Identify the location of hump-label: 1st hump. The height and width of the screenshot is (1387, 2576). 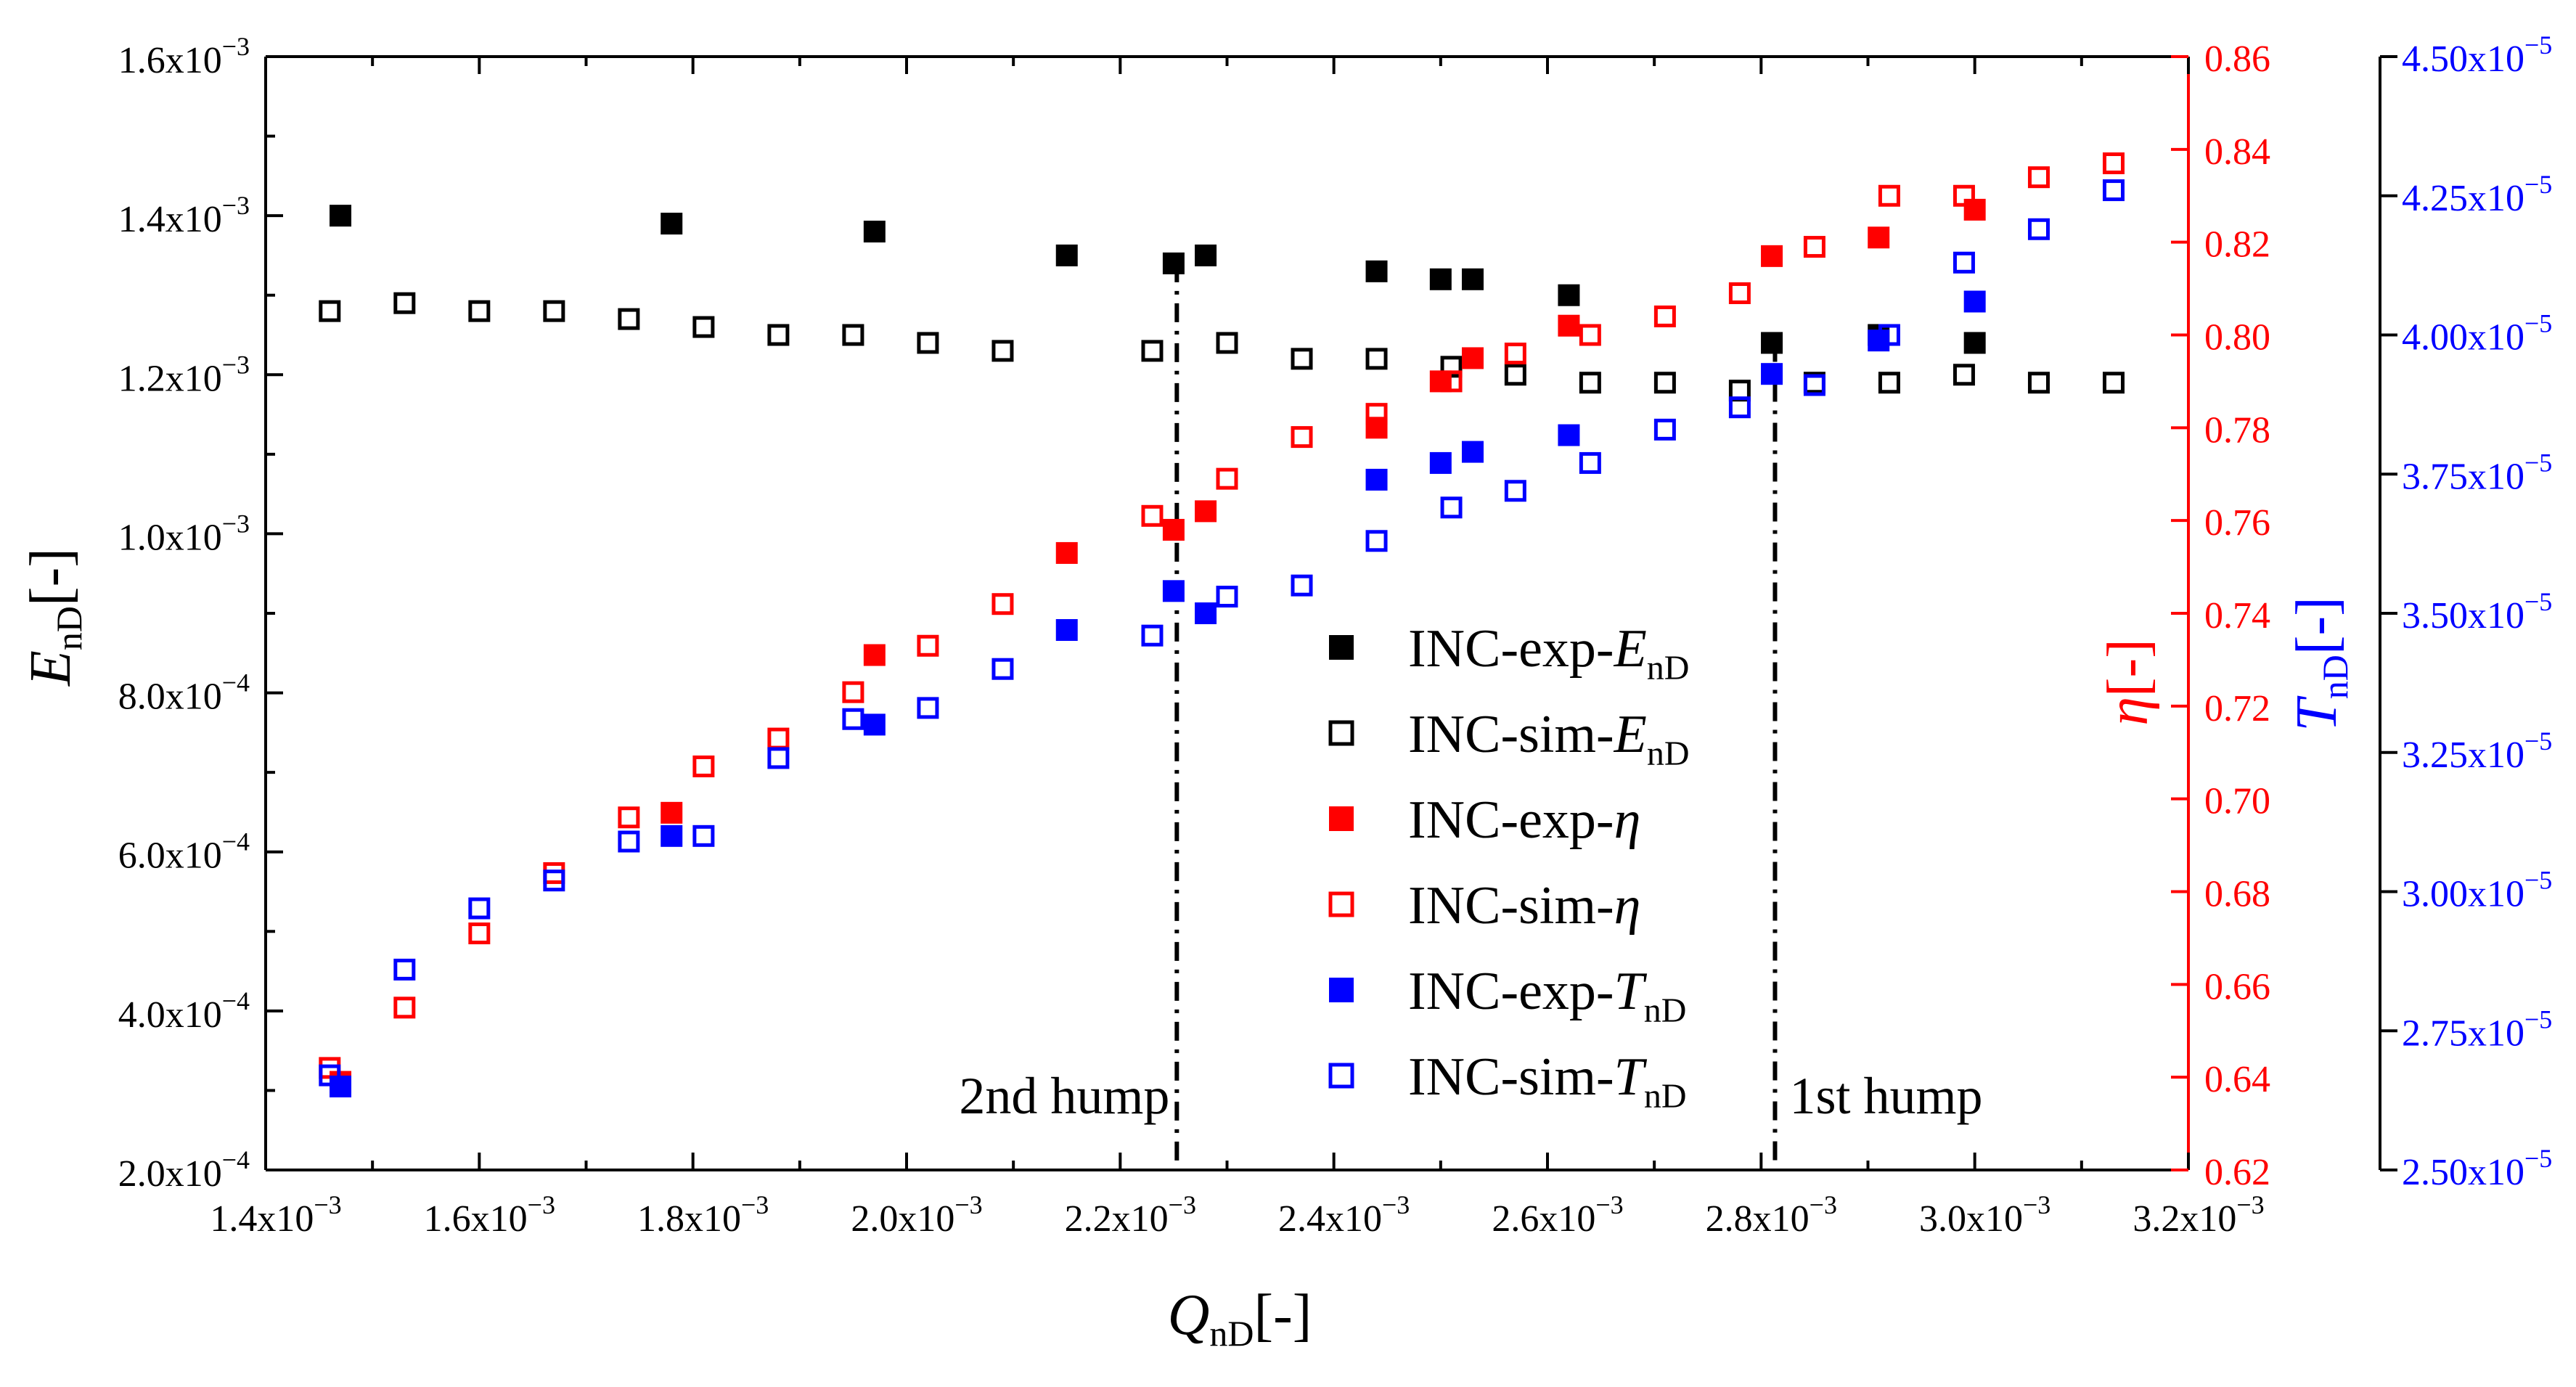
(1886, 1096).